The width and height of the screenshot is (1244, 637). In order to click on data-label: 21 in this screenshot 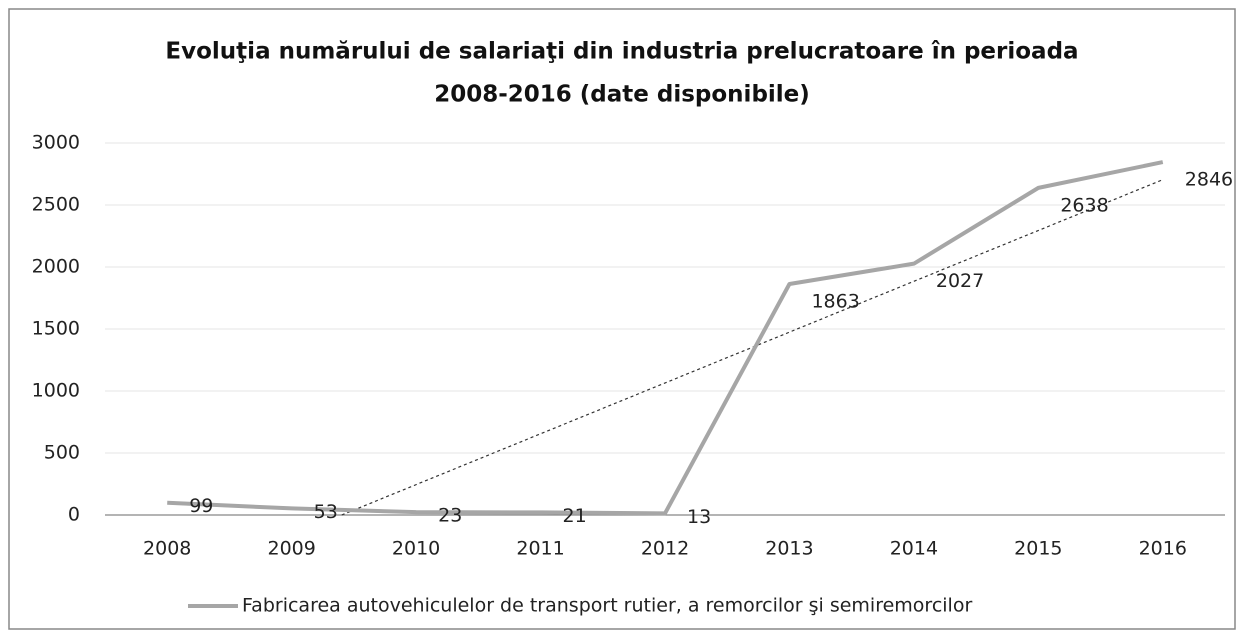, I will do `click(575, 516)`.